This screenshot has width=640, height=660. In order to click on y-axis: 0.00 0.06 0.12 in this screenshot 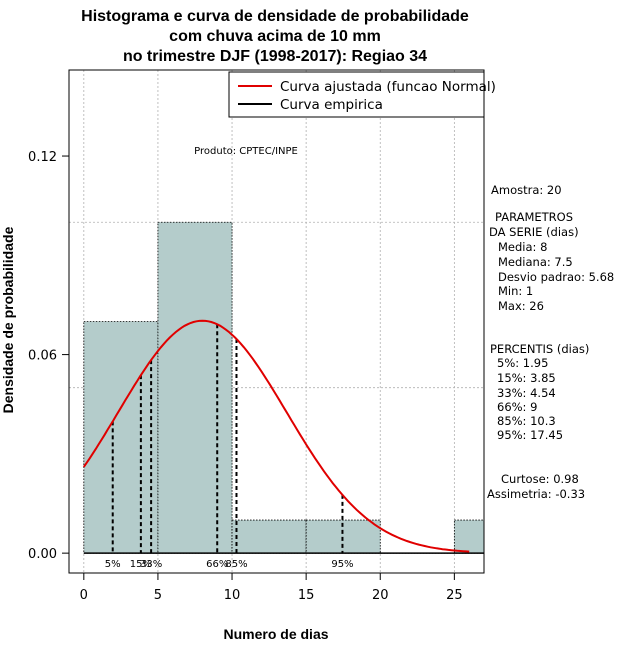, I will do `click(49, 356)`.